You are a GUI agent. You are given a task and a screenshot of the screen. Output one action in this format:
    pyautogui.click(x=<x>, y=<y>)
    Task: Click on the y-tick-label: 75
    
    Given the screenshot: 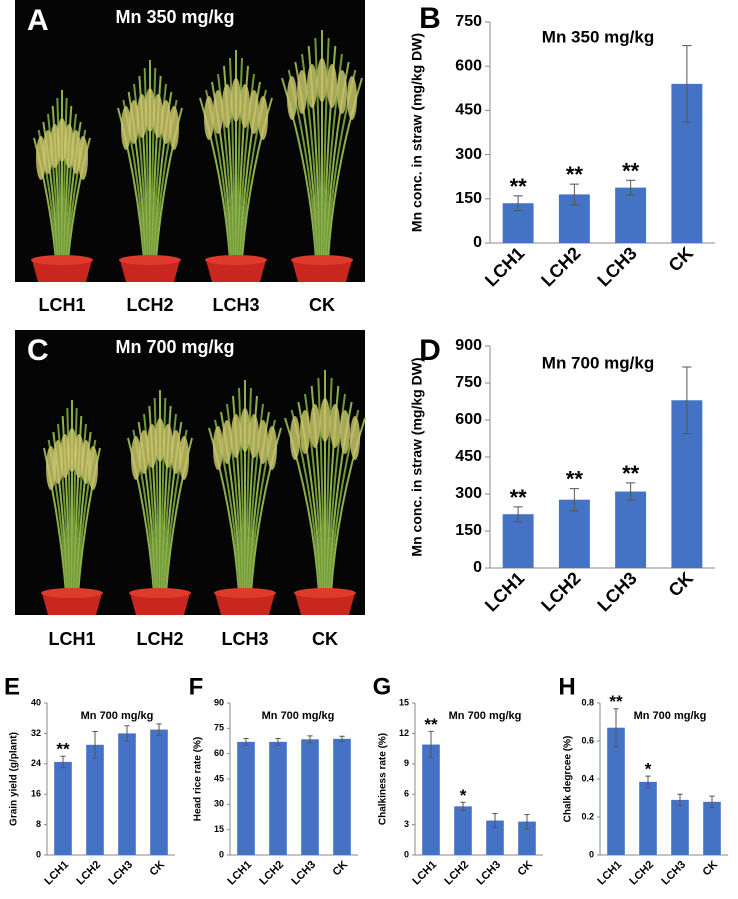 What is the action you would take?
    pyautogui.click(x=219, y=728)
    